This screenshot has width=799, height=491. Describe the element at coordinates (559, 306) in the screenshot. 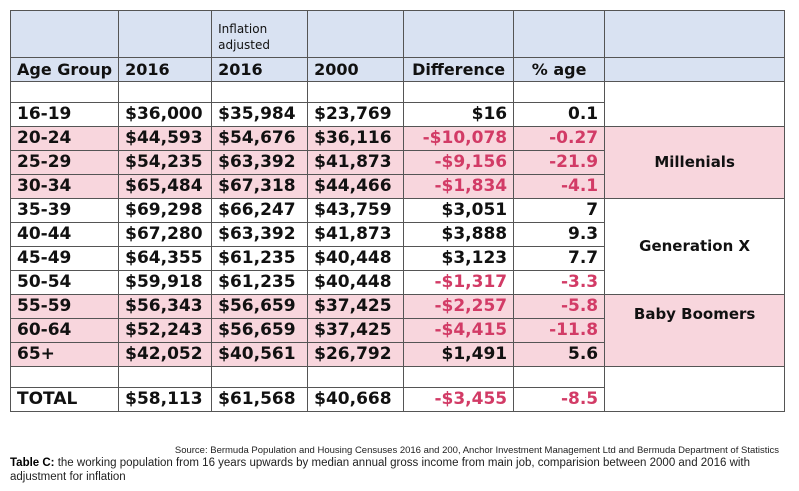

I see `percent-cell: -5.8` at that location.